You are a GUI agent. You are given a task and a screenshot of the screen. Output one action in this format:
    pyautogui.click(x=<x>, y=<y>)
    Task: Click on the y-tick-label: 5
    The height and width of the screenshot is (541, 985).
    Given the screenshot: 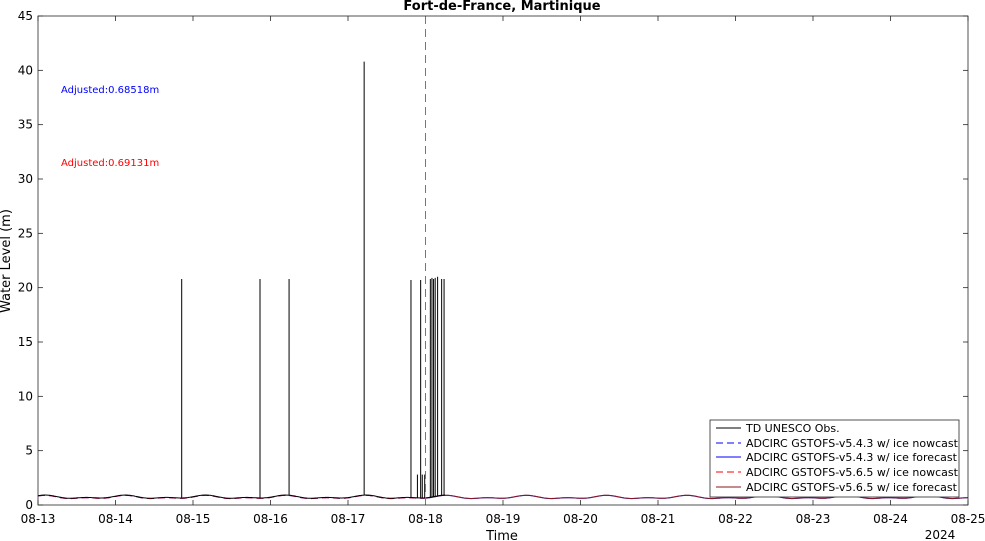 What is the action you would take?
    pyautogui.click(x=29, y=451)
    